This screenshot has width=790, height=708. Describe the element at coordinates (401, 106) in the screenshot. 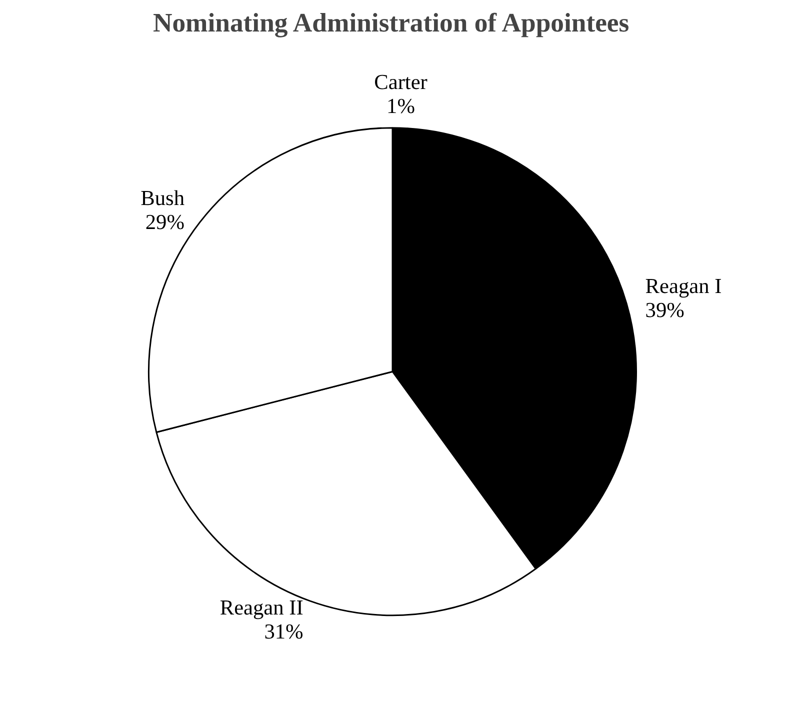

I see `data-label: 1%` at that location.